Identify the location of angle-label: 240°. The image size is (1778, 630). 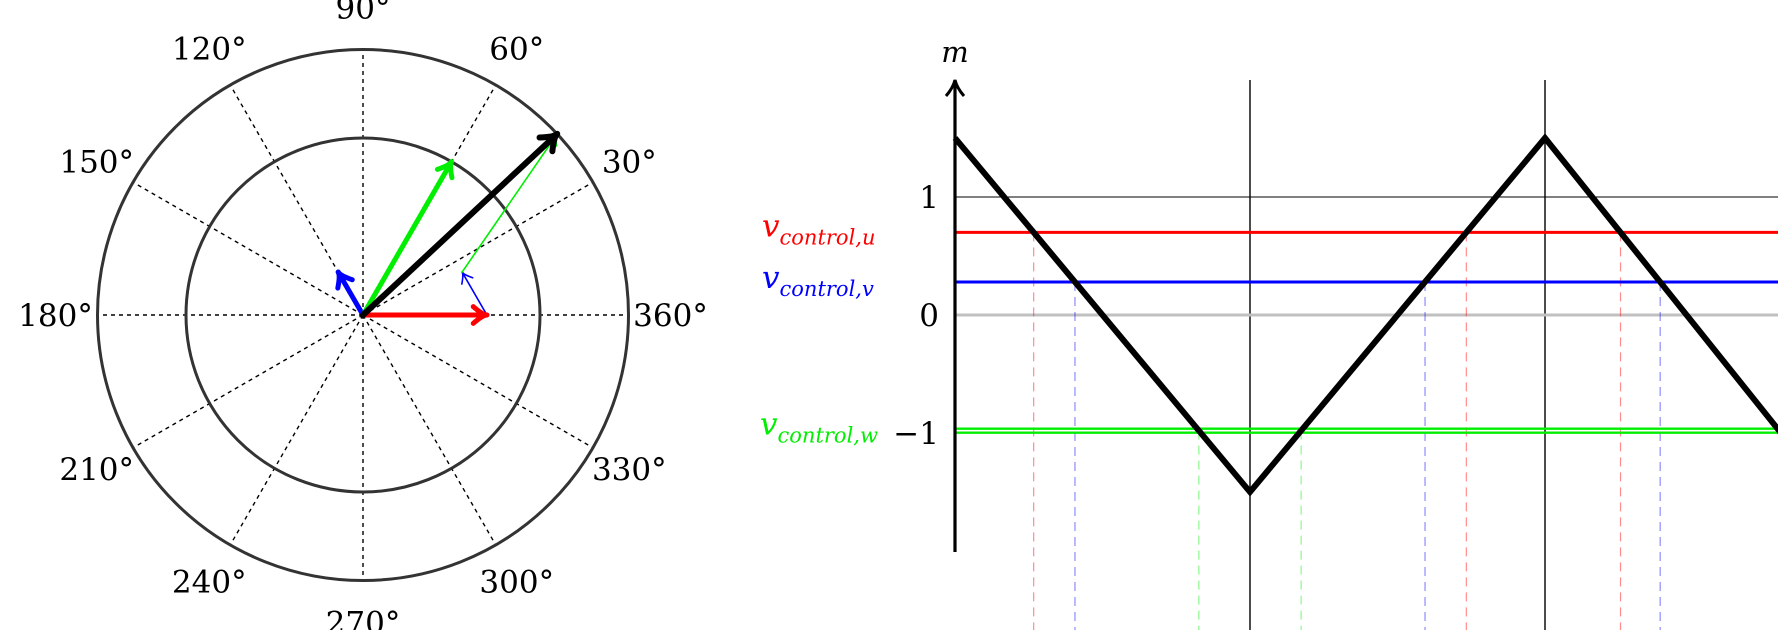
(209, 582).